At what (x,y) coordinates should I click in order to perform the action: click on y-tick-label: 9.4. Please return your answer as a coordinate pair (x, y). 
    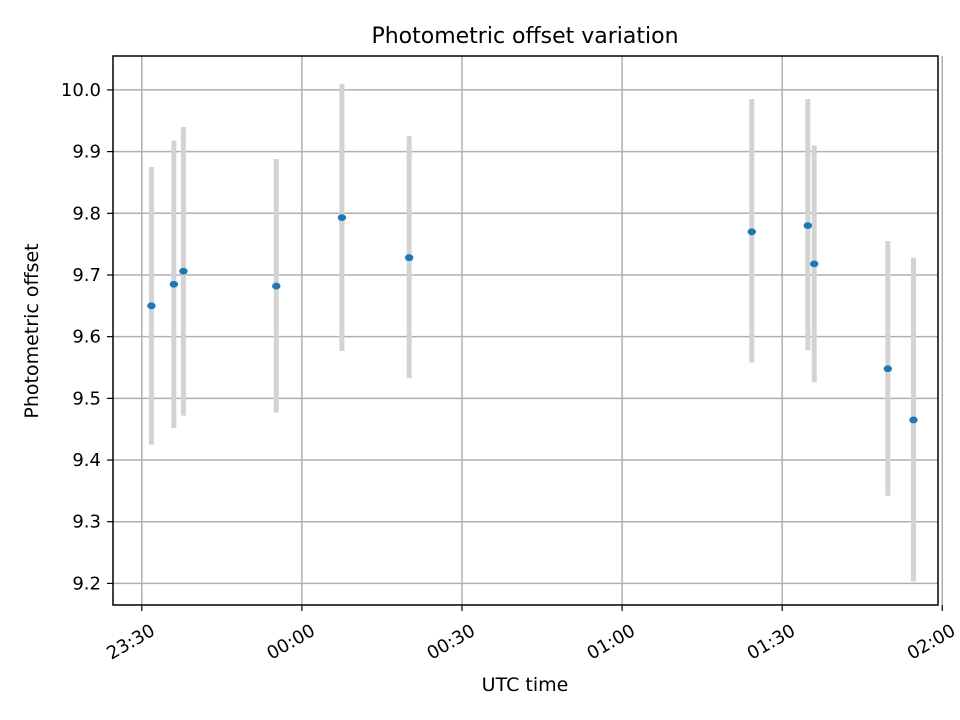
    Looking at the image, I should click on (86, 460).